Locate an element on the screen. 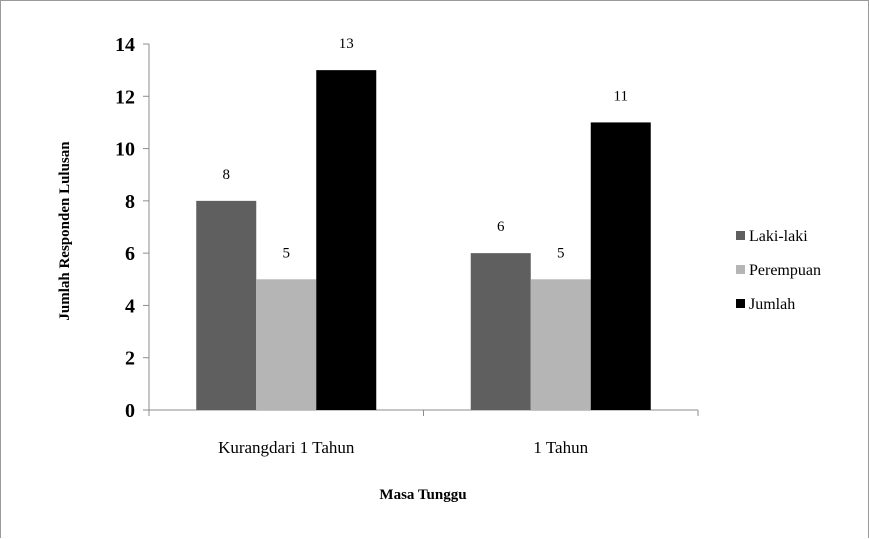 The image size is (869, 539). data-label: 13 is located at coordinates (346, 44).